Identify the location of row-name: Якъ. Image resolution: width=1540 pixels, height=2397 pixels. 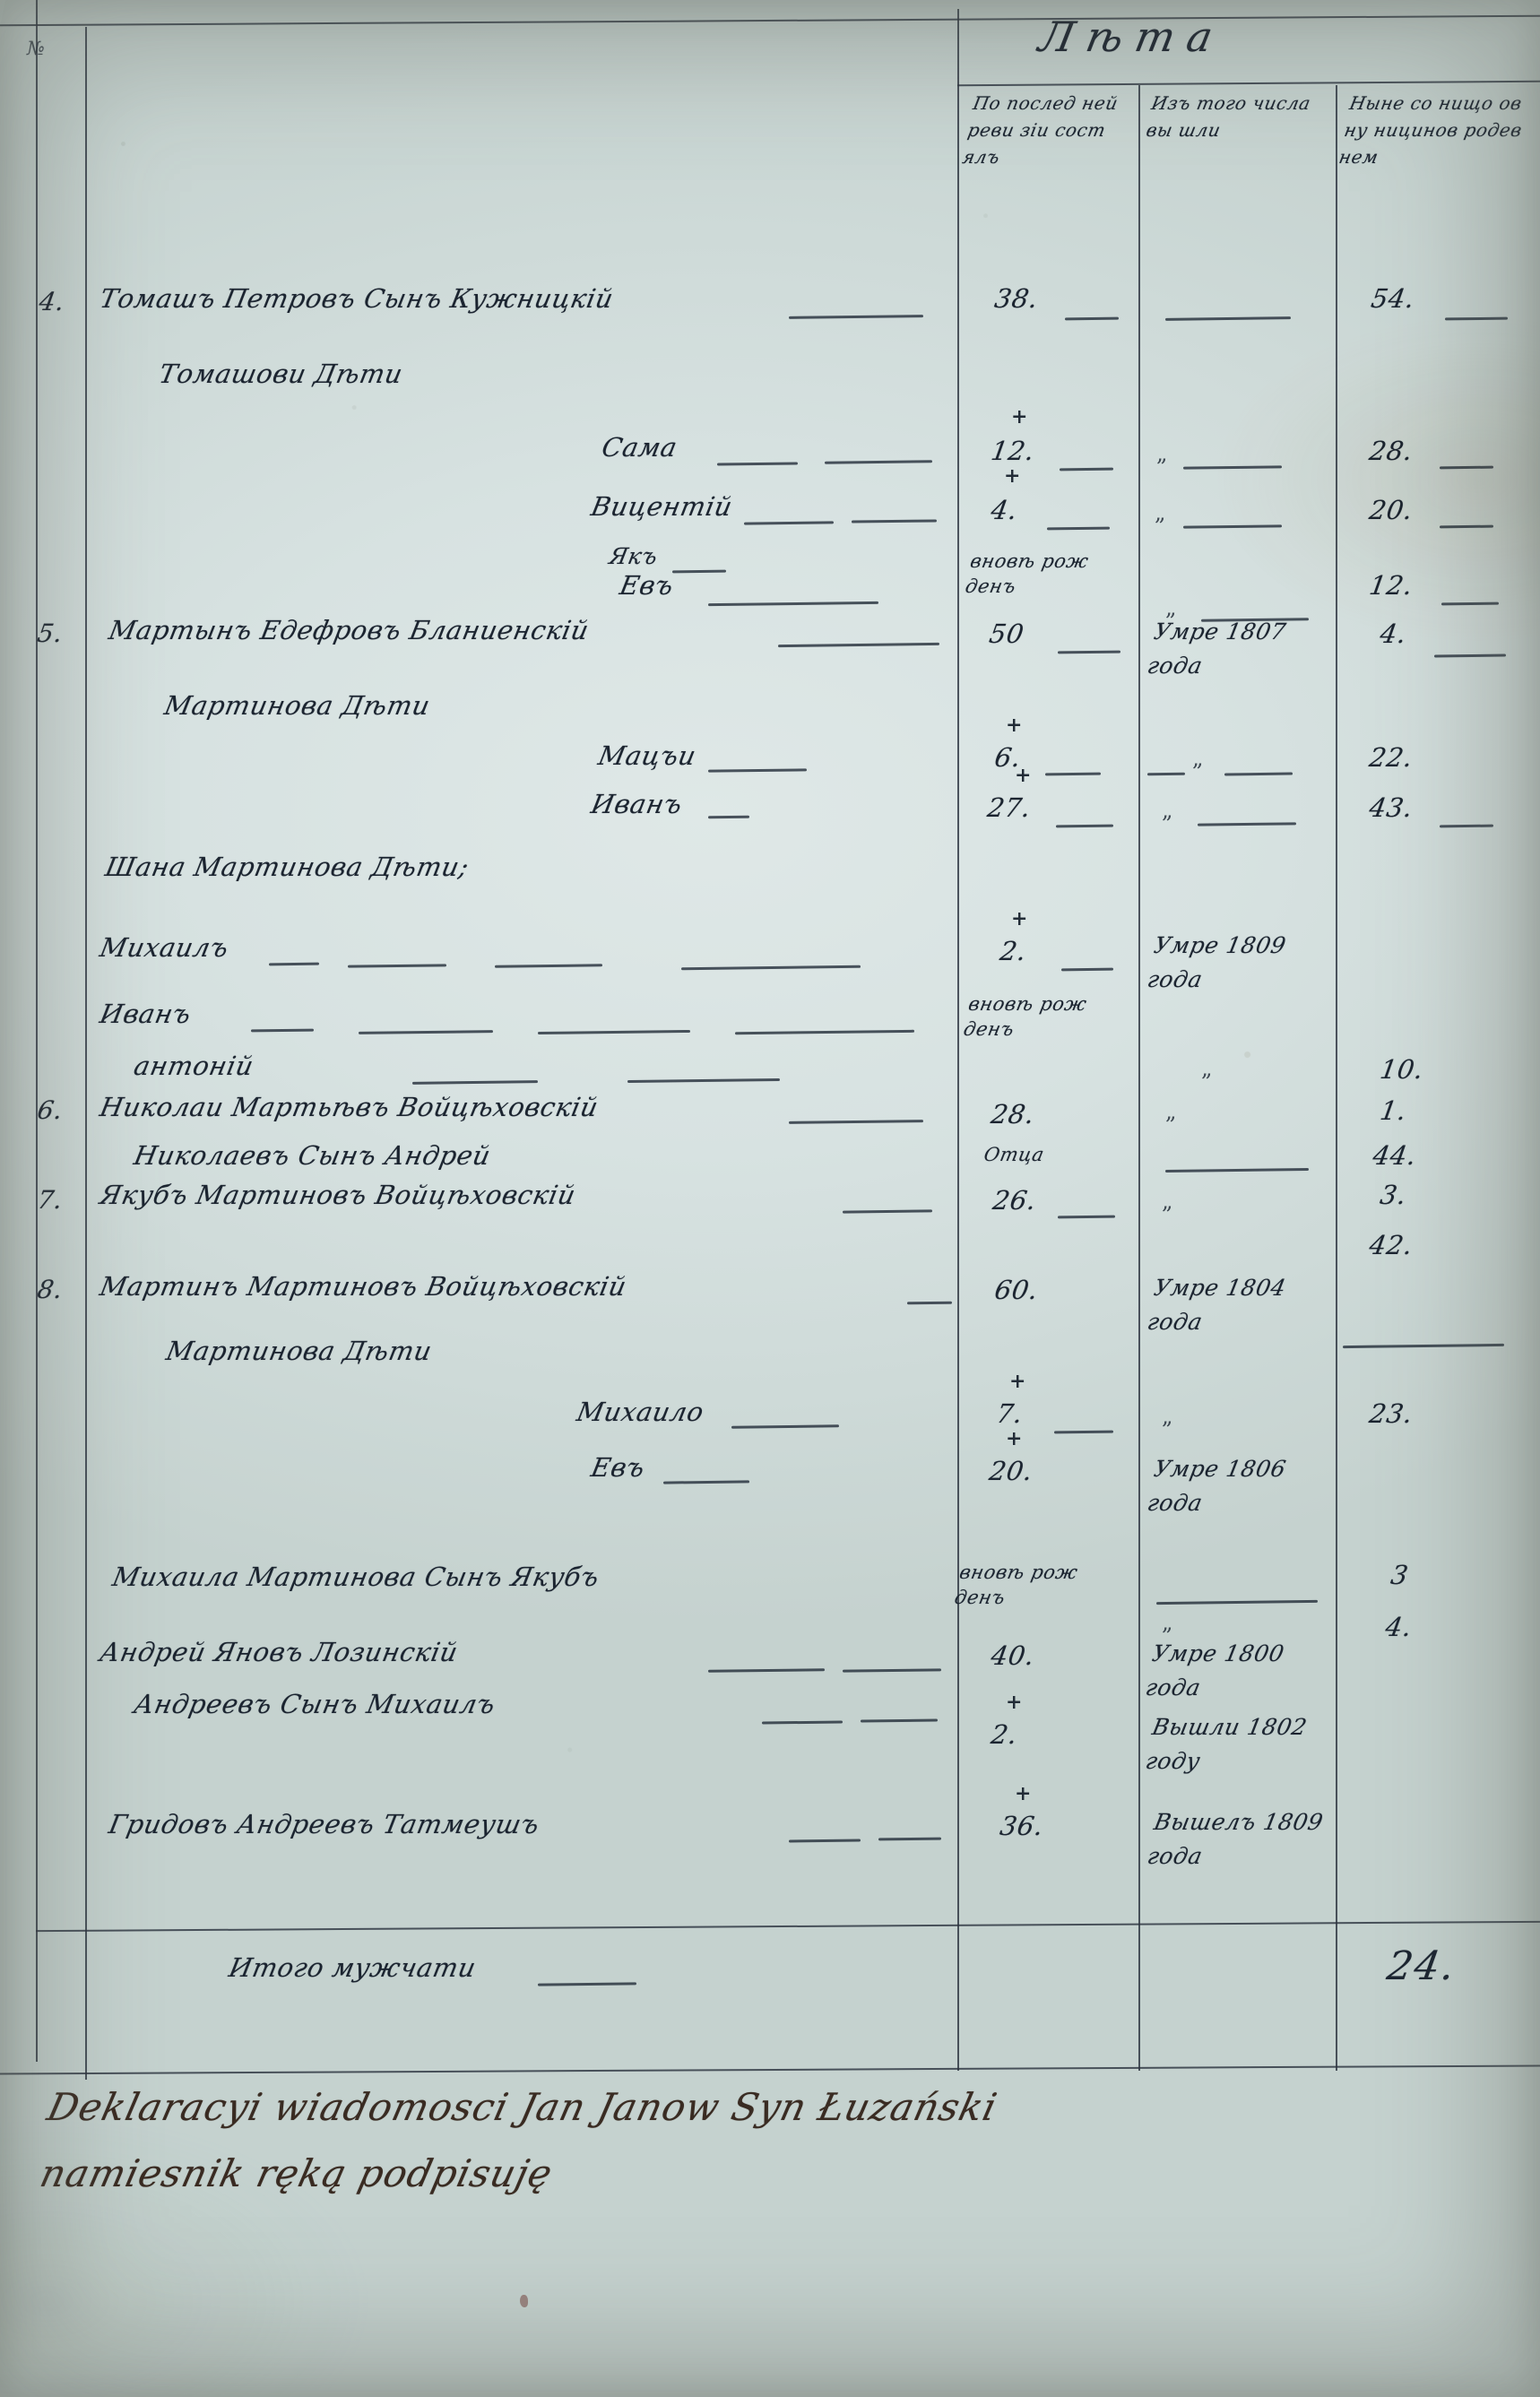
(634, 556).